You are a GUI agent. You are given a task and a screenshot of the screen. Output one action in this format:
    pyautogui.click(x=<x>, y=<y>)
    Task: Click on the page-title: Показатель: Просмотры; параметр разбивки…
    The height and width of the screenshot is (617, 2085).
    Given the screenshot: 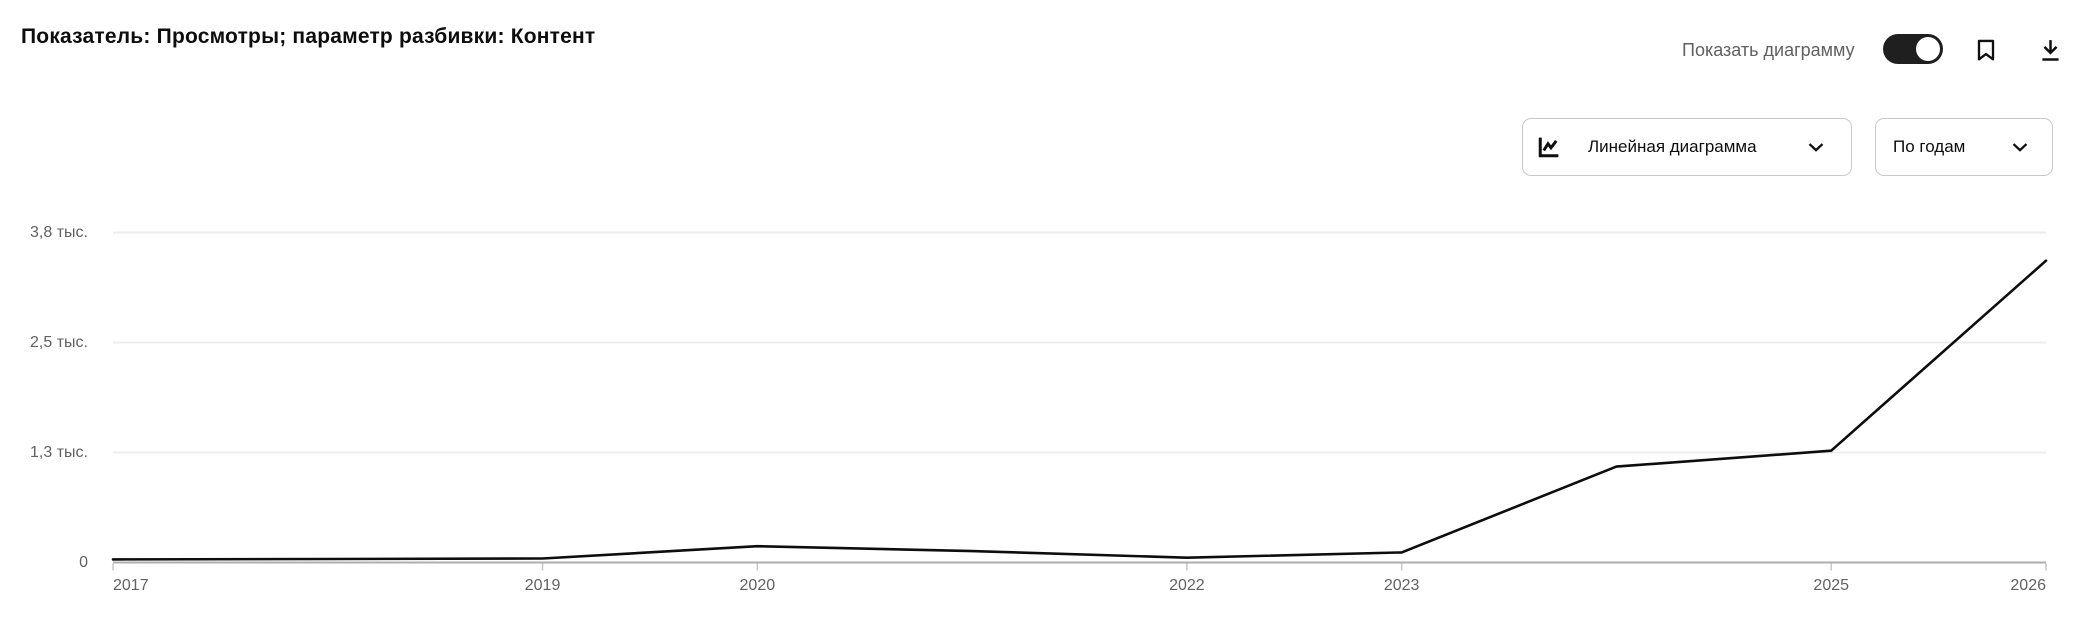 What is the action you would take?
    pyautogui.click(x=308, y=36)
    